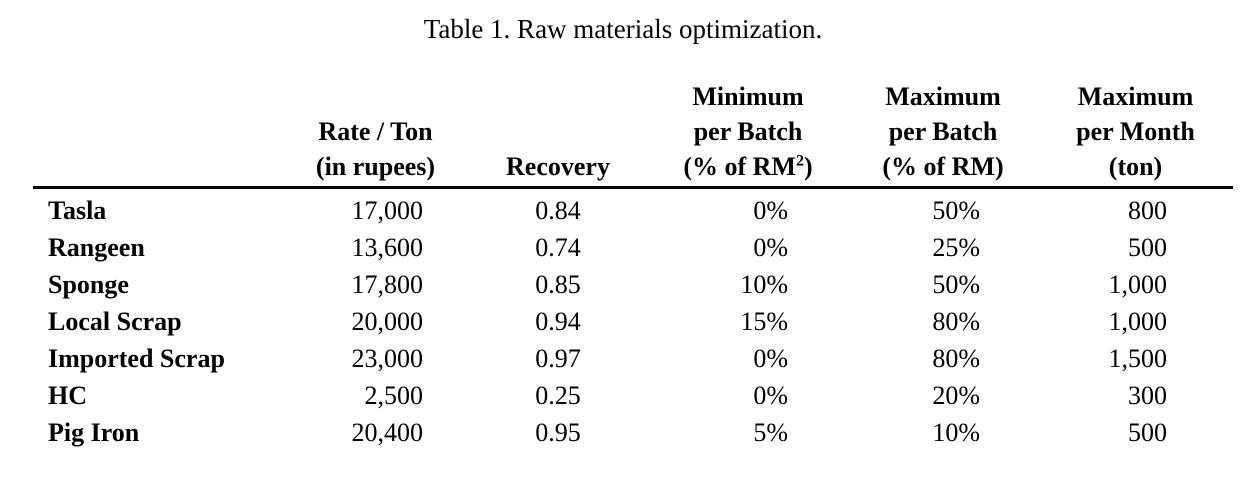 The image size is (1246, 488). Describe the element at coordinates (558, 134) in the screenshot. I see `col-header-recovery: Recovery` at that location.